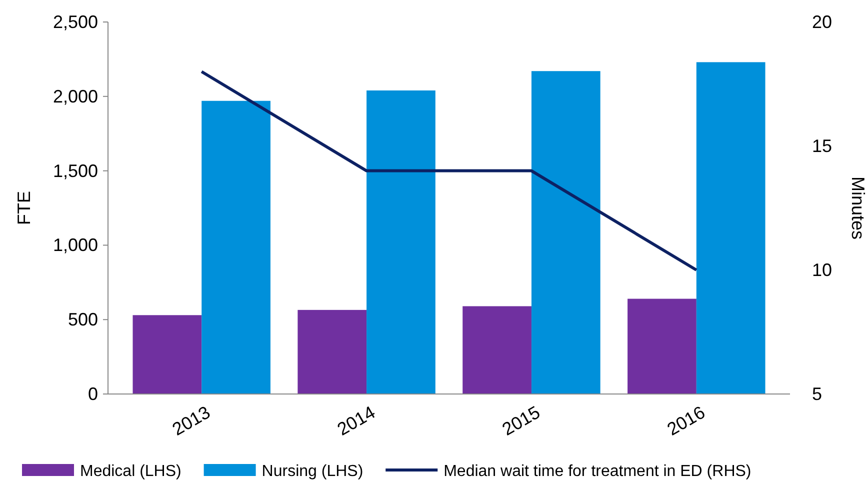  I want to click on legend-label: Medical (LHS), so click(131, 471).